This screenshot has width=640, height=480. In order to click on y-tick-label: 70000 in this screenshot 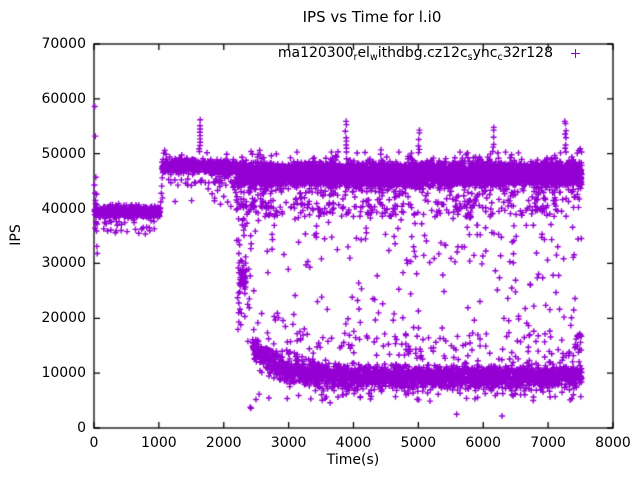, I will do `click(63, 44)`.